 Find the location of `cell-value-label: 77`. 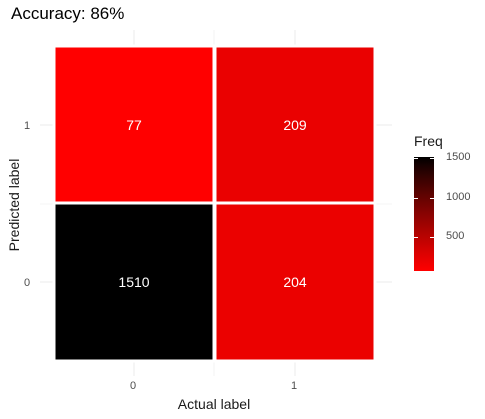

cell-value-label: 77 is located at coordinates (134, 125).